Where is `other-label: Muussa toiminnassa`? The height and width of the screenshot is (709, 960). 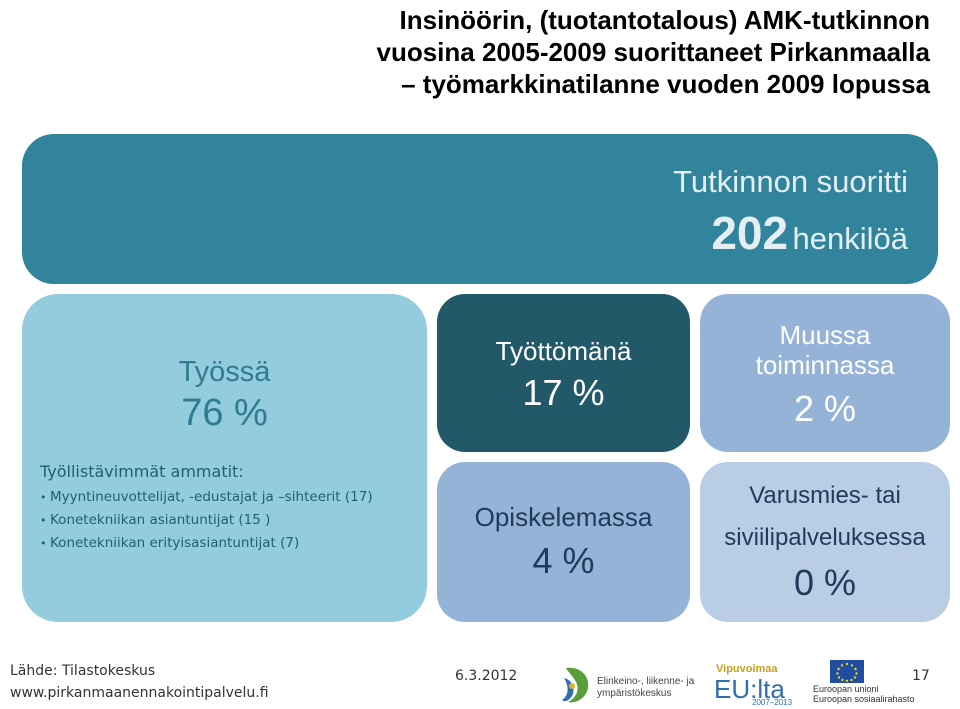
other-label: Muussa toiminnassa is located at coordinates (825, 350).